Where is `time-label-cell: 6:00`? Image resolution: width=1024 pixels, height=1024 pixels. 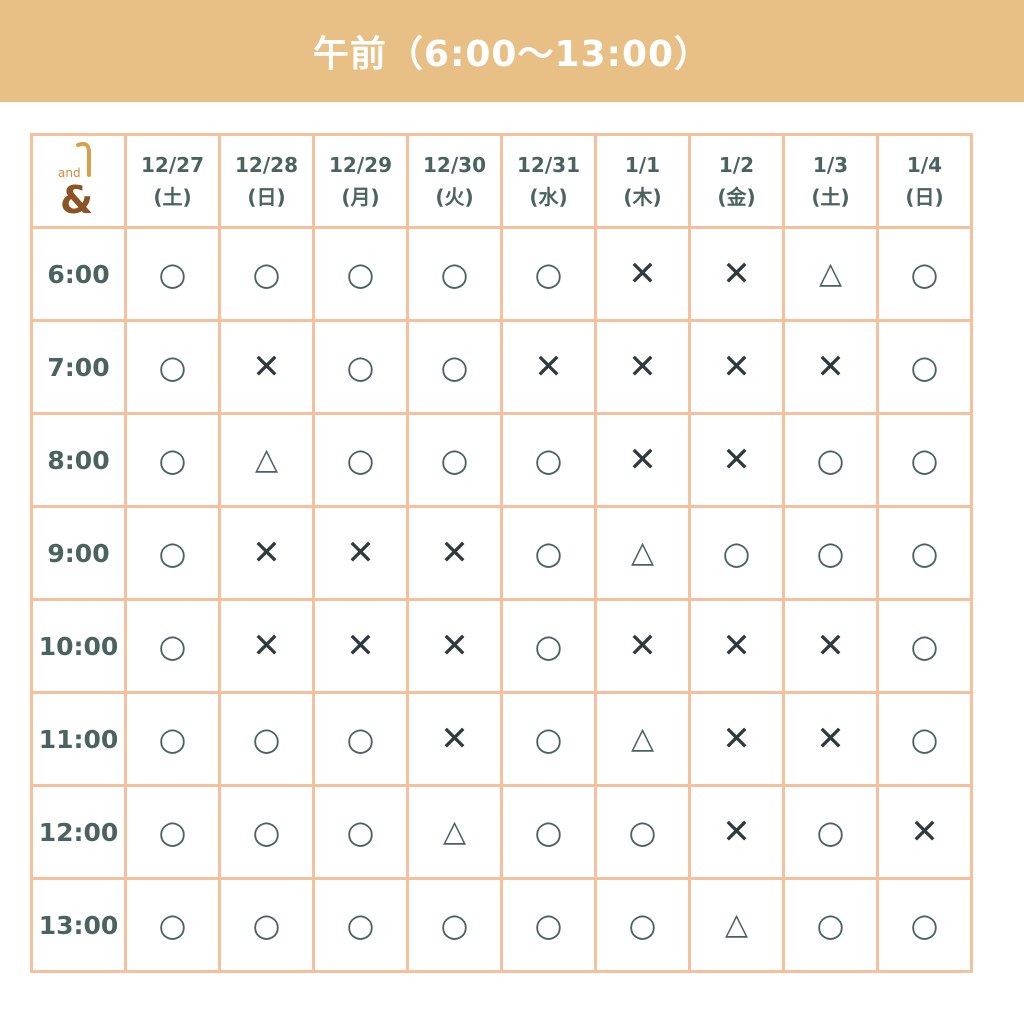 time-label-cell: 6:00 is located at coordinates (78, 274).